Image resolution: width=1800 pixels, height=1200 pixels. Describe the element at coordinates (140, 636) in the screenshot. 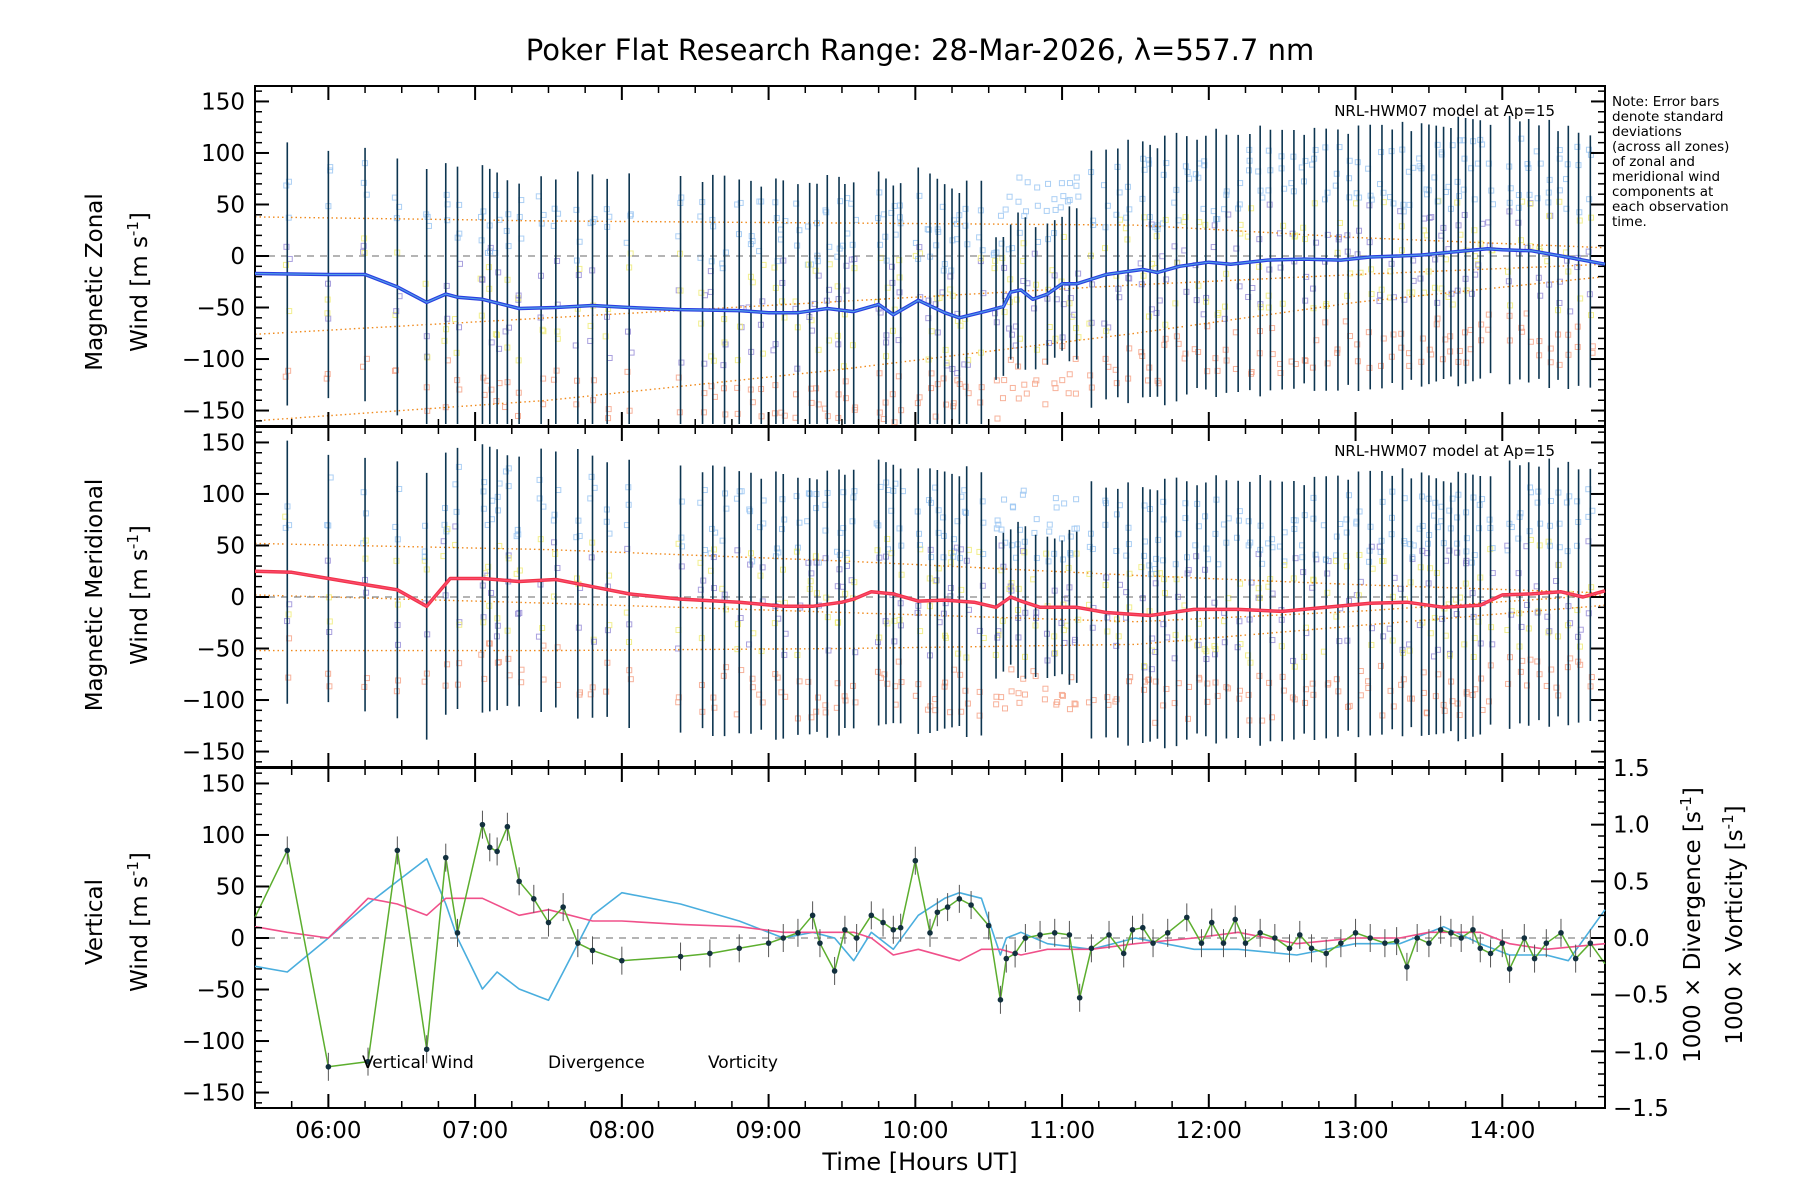

I see `meridional-ylabel-word: Wind` at that location.